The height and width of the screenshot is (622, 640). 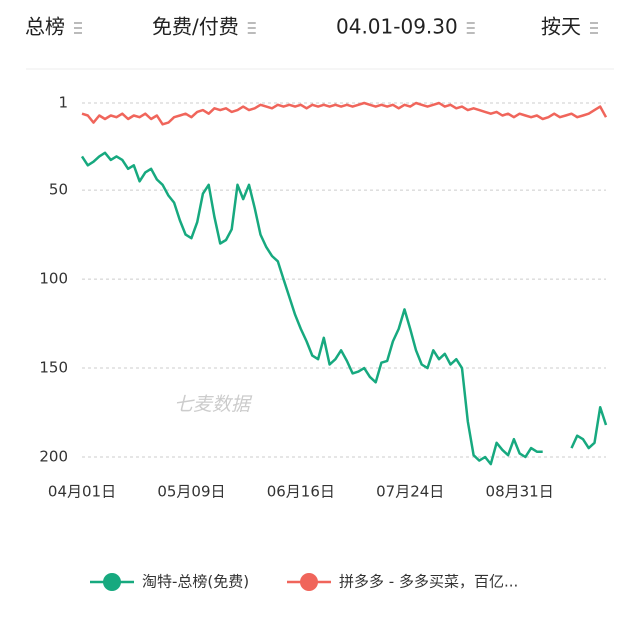 What do you see at coordinates (410, 492) in the screenshot?
I see `x-tick-label: 07月24日` at bounding box center [410, 492].